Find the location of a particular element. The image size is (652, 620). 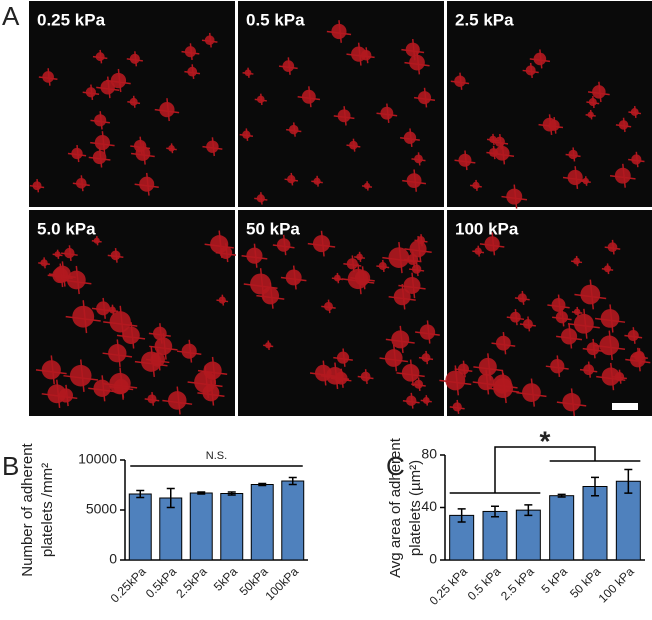

y-tick-label: 0 is located at coordinates (433, 559).